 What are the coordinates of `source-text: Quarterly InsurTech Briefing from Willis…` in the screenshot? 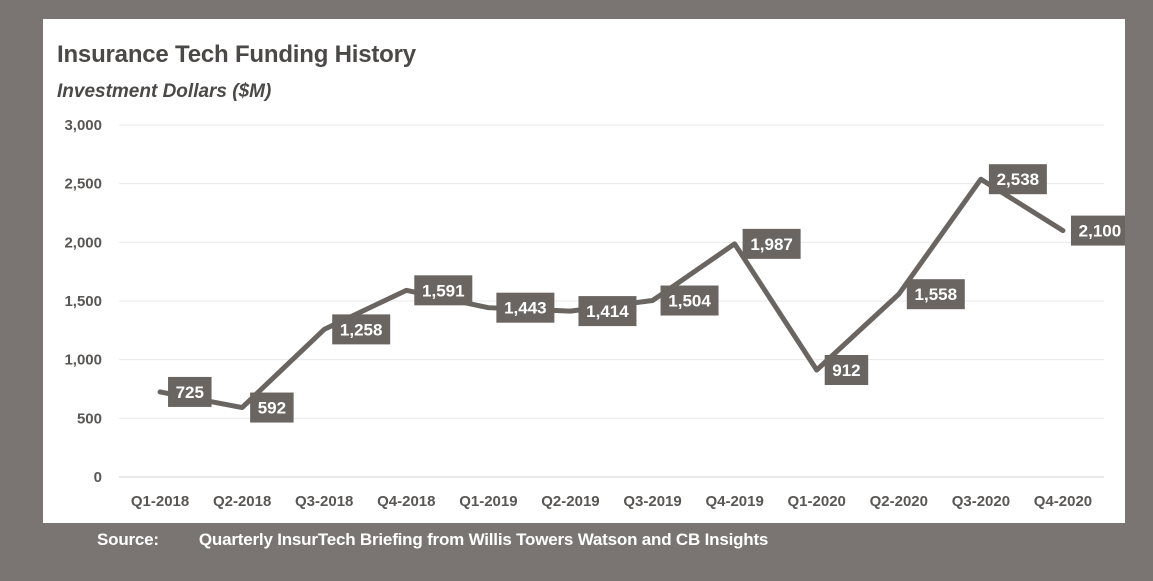 It's located at (483, 539).